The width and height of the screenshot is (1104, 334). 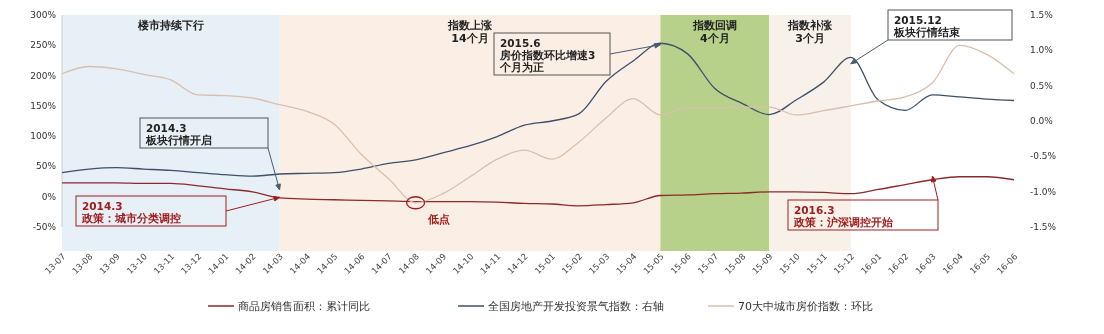 What do you see at coordinates (926, 26) in the screenshot?
I see `annotation: 2015.12 板块行情结束` at bounding box center [926, 26].